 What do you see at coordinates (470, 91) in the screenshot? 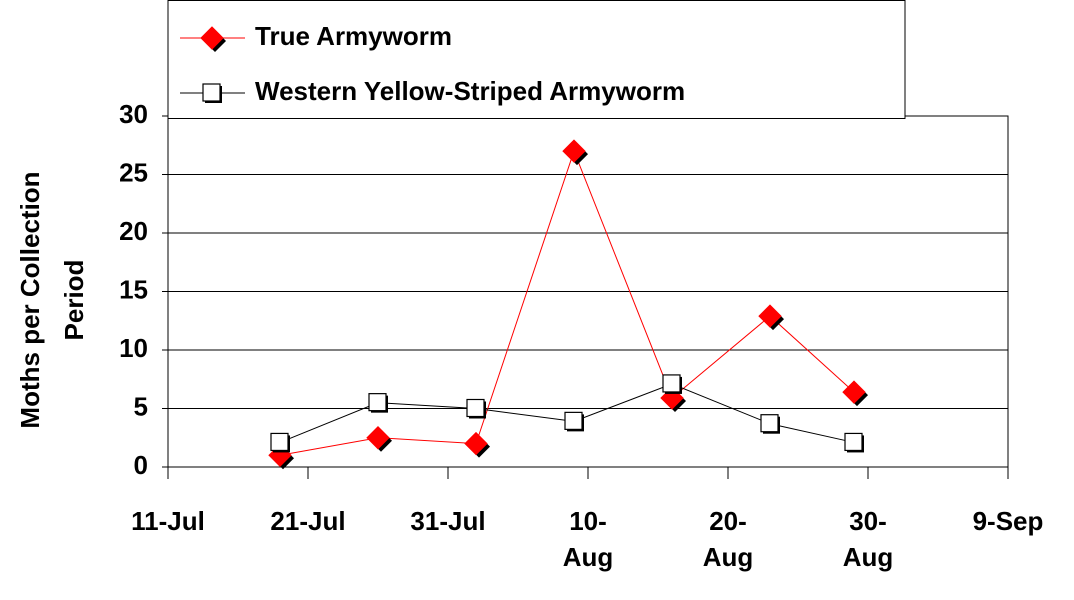
I see `legend-label: Western Yellow-Striped Armyworm` at bounding box center [470, 91].